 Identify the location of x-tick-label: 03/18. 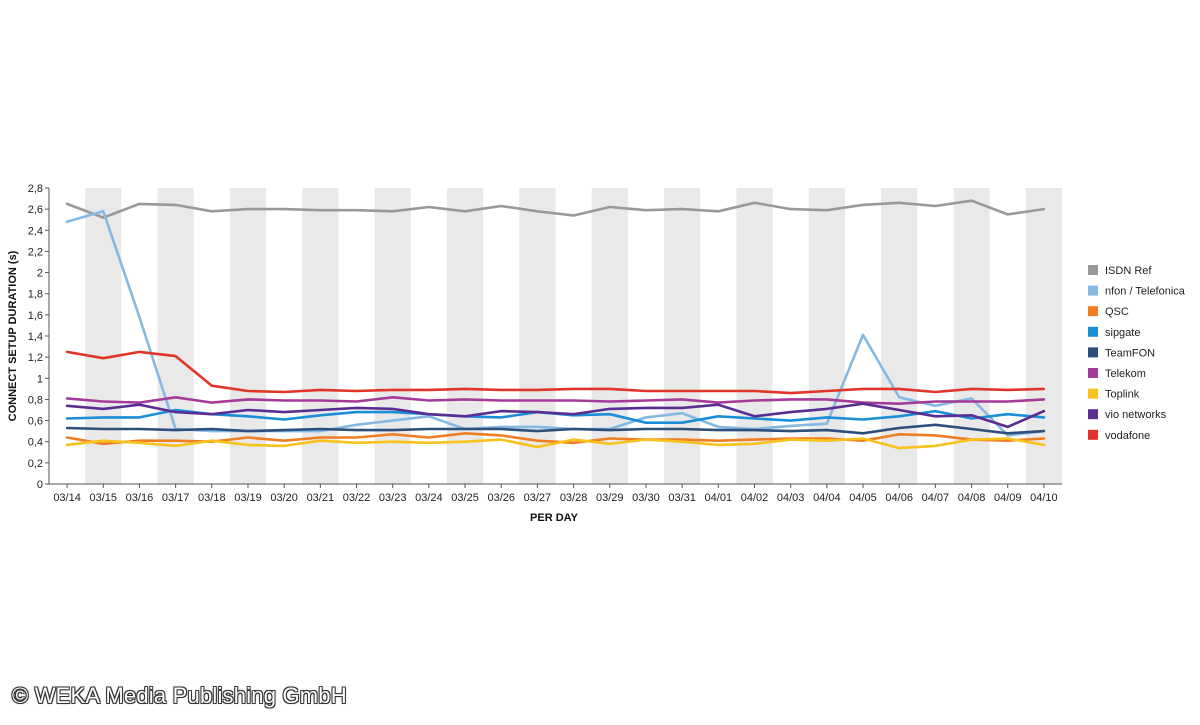
(212, 498).